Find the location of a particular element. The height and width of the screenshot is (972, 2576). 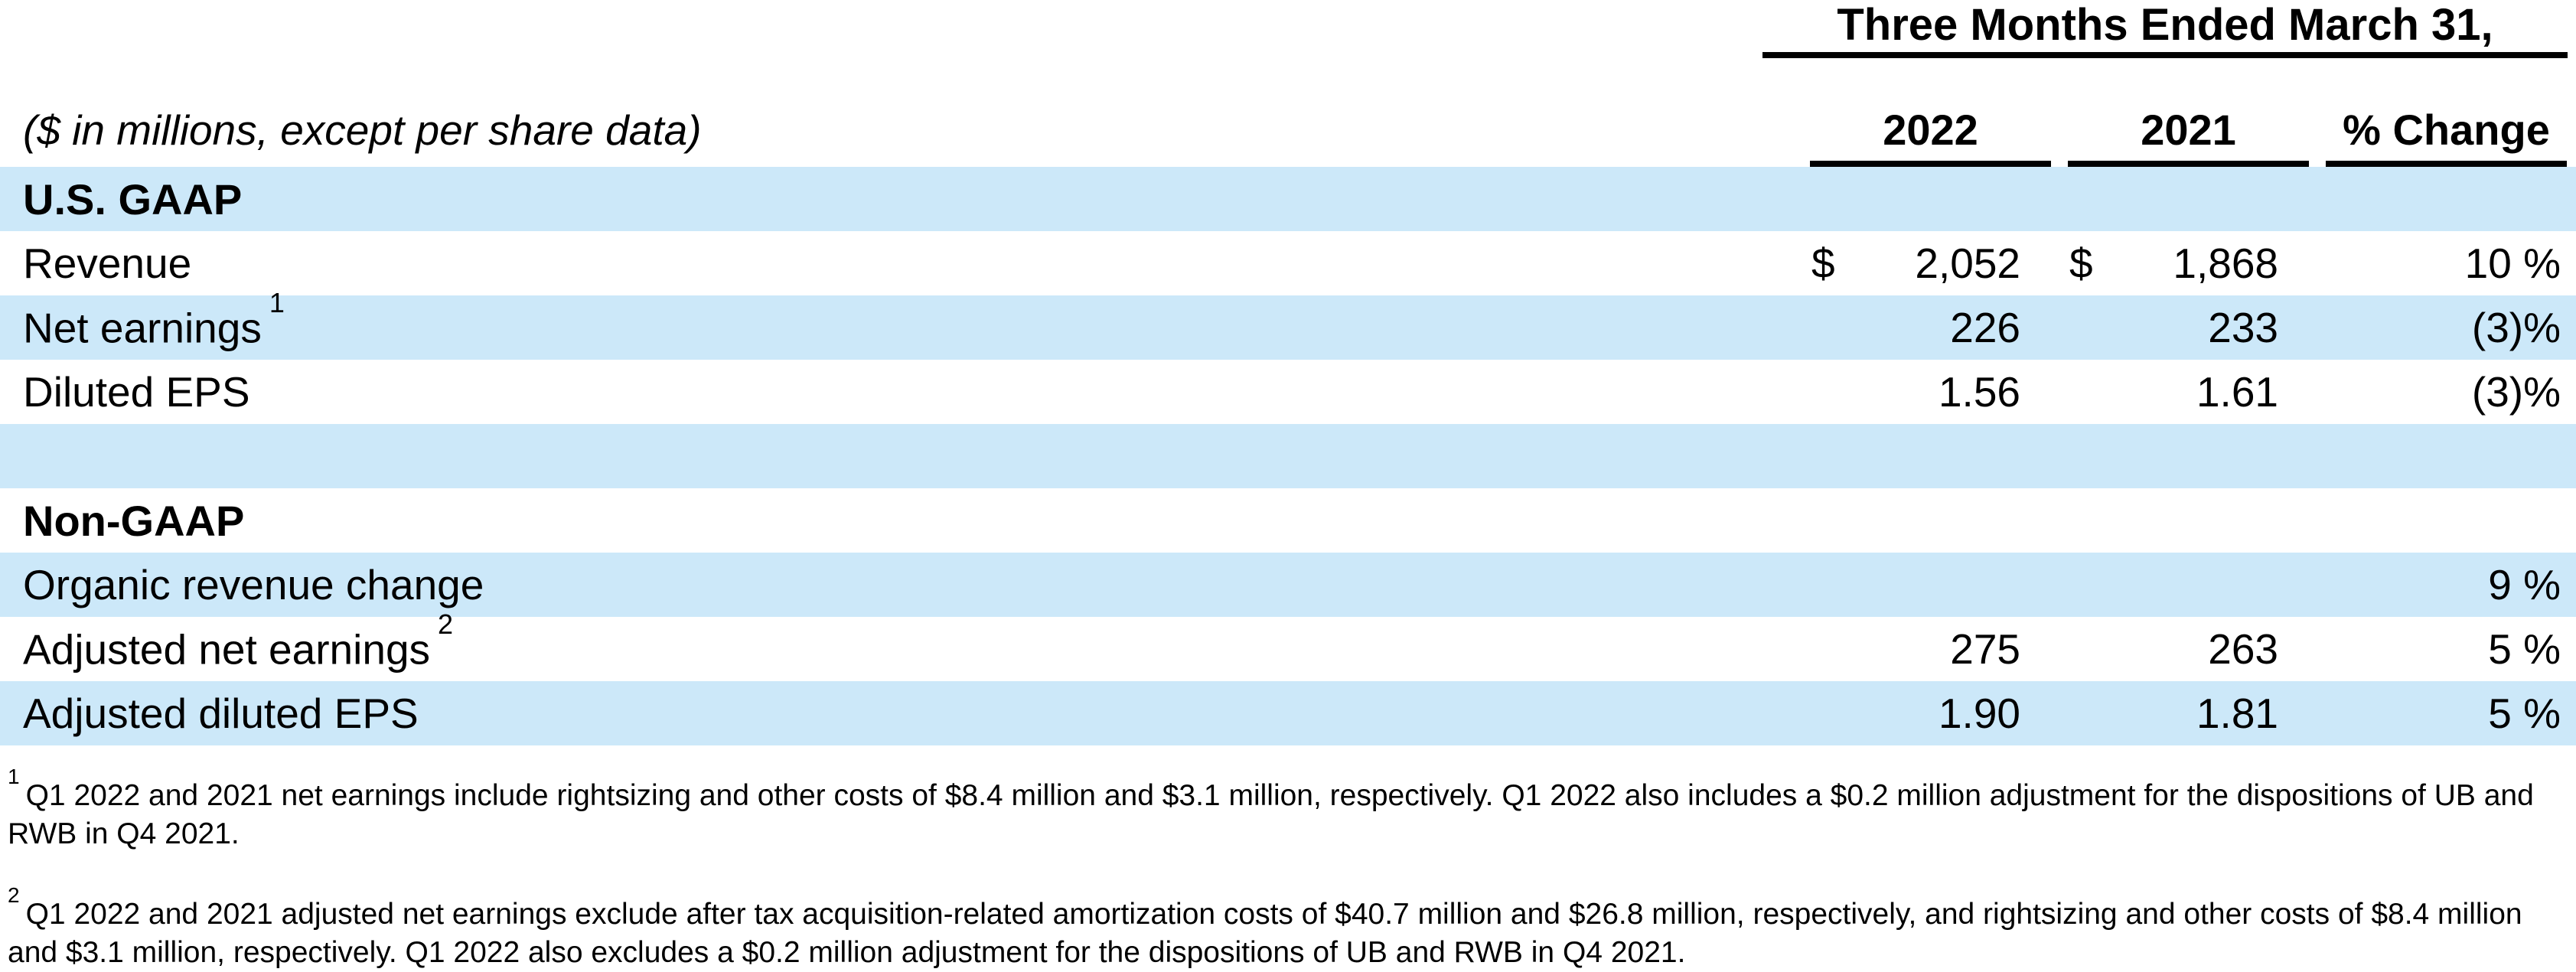

value-2022: 275 is located at coordinates (1985, 649).